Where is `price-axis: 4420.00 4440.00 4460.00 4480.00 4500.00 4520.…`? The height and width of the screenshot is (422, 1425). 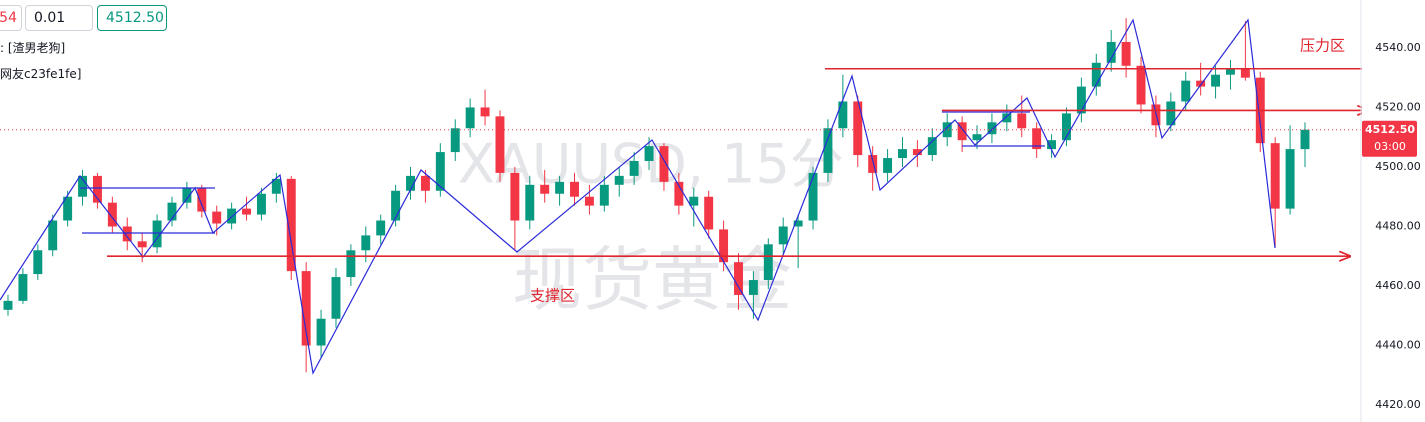 price-axis: 4420.00 4440.00 4460.00 4480.00 4500.00 4520.… is located at coordinates (1392, 211).